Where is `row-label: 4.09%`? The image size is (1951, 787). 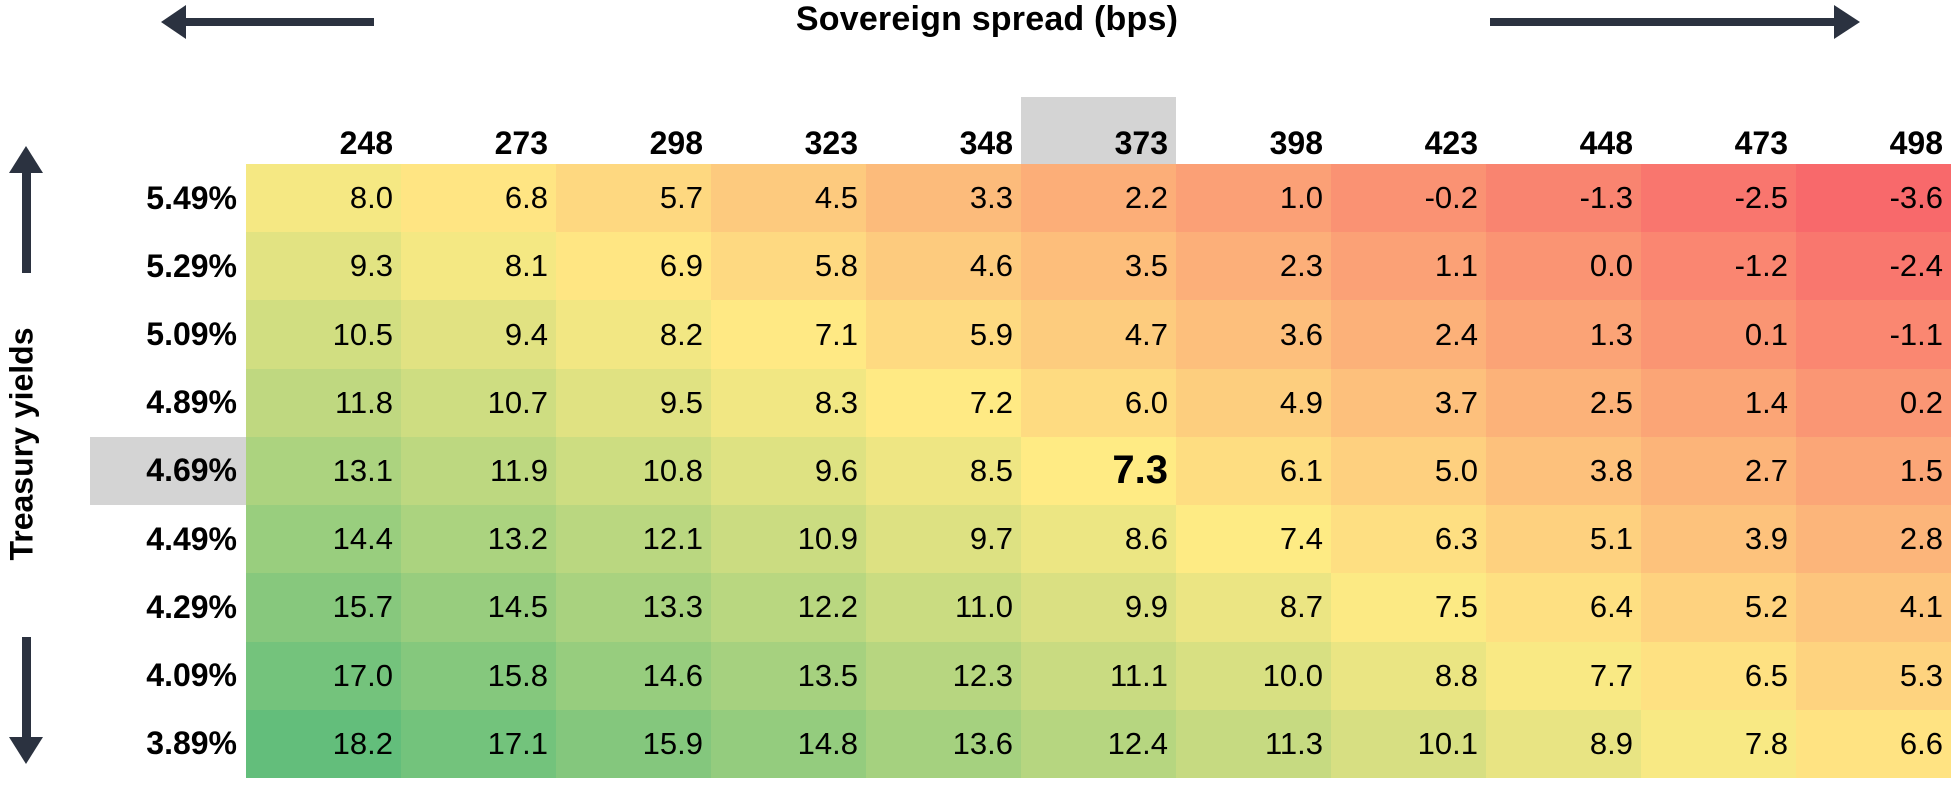 row-label: 4.09% is located at coordinates (191, 675).